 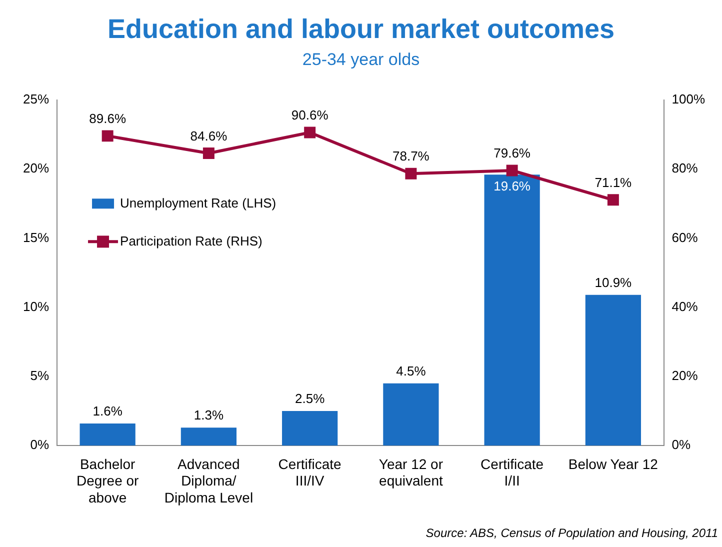 What do you see at coordinates (685, 168) in the screenshot?
I see `y2-tick-label: 80%` at bounding box center [685, 168].